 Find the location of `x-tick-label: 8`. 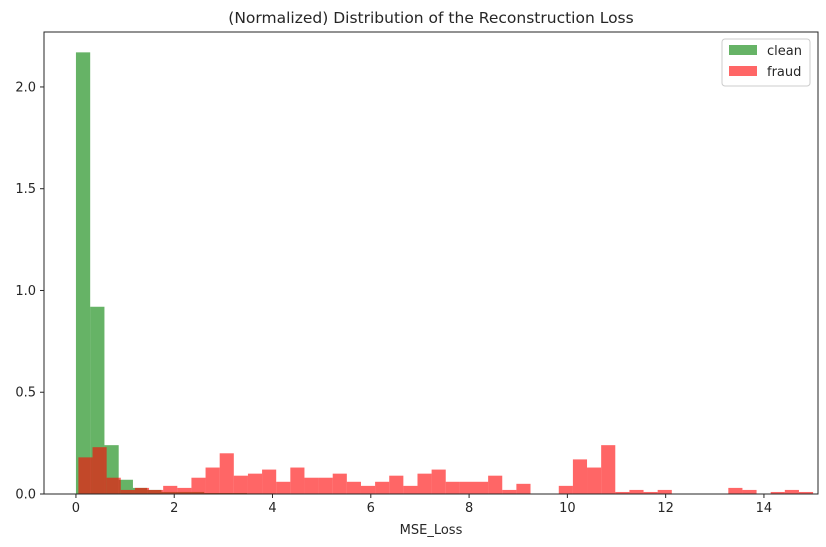

x-tick-label: 8 is located at coordinates (469, 508).